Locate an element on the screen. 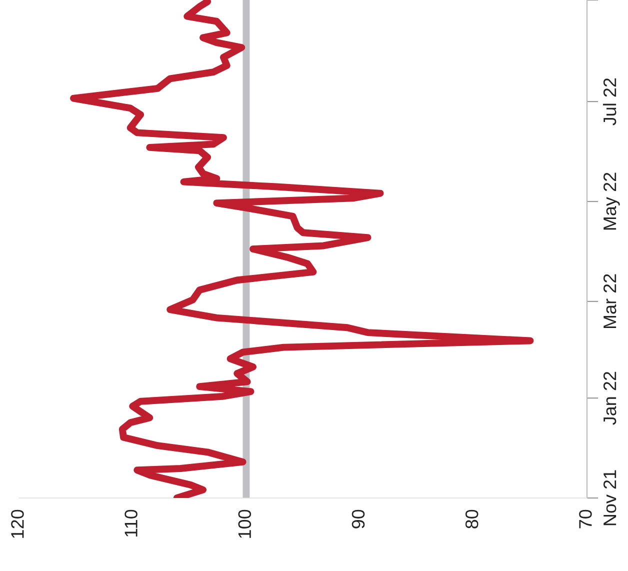 The image size is (628, 571). y-tick-label: Nov 21 is located at coordinates (609, 498).